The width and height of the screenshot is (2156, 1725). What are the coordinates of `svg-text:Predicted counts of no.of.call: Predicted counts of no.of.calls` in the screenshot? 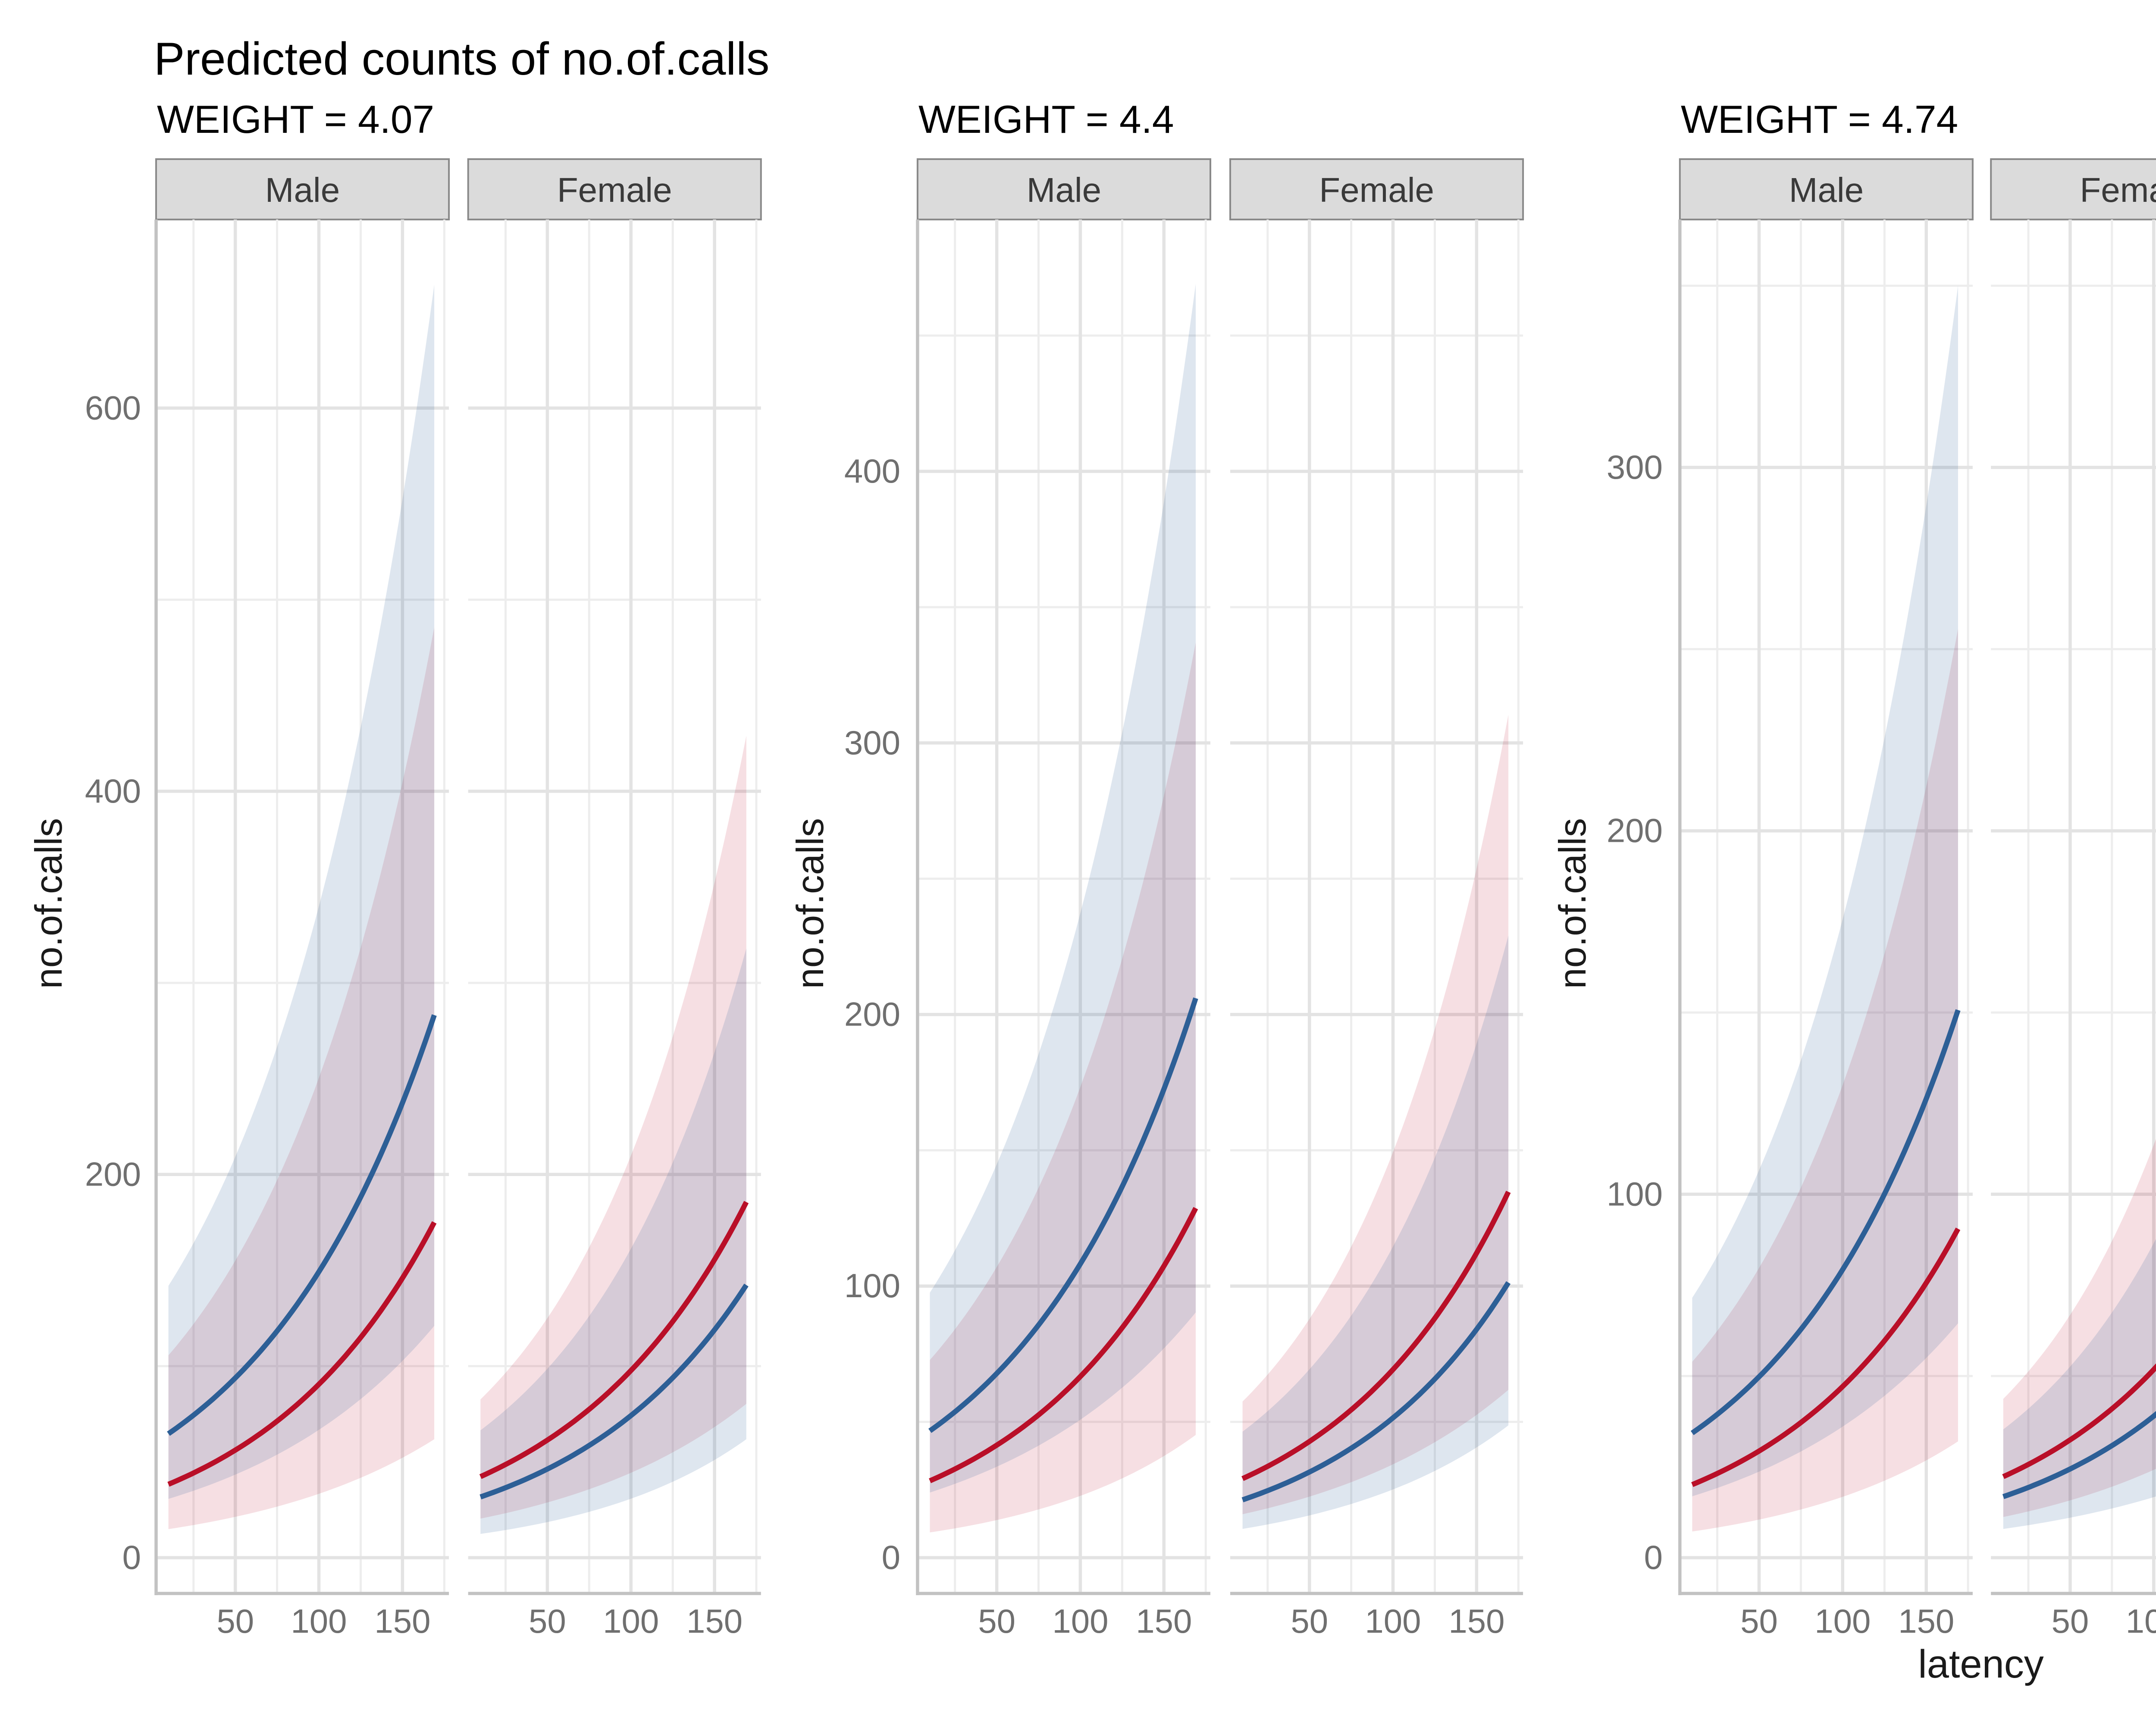 It's located at (461, 59).